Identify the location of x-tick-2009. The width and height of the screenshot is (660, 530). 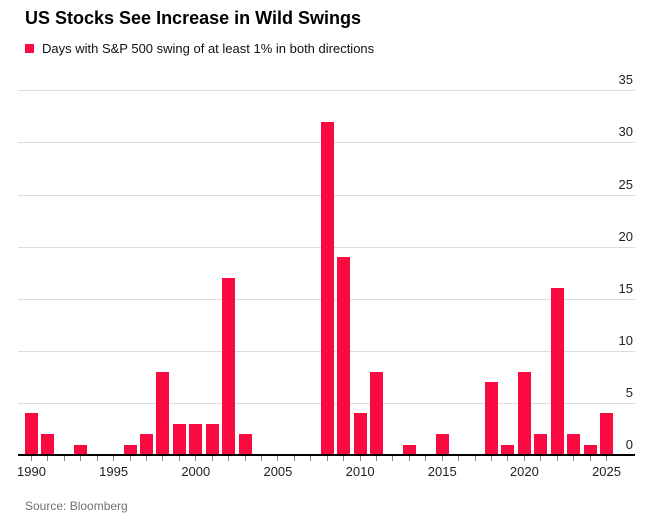
(344, 458).